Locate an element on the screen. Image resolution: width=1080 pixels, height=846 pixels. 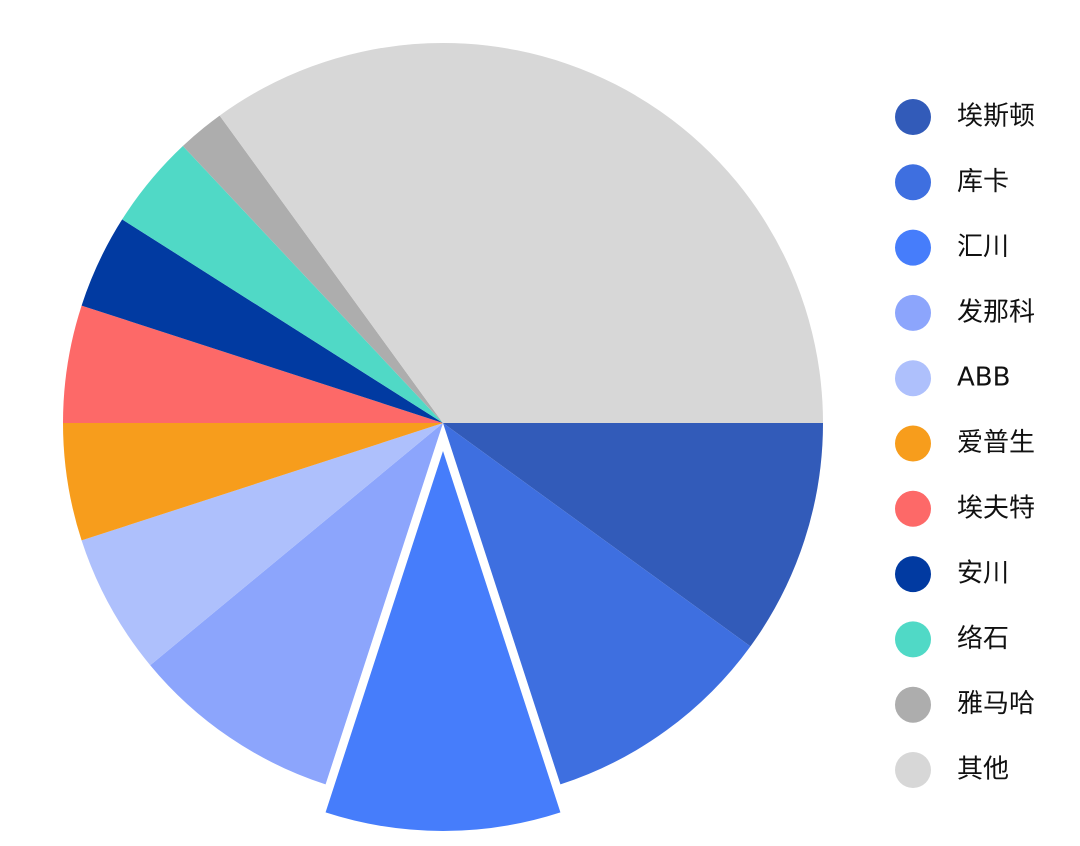
legend-label: 爱普生 is located at coordinates (996, 443).